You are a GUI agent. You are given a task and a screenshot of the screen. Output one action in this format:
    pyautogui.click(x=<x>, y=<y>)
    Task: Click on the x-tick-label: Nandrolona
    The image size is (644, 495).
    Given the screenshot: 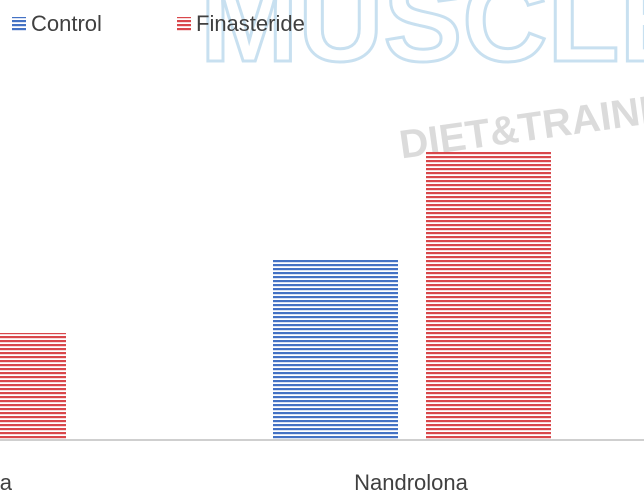 What is the action you would take?
    pyautogui.click(x=411, y=482)
    